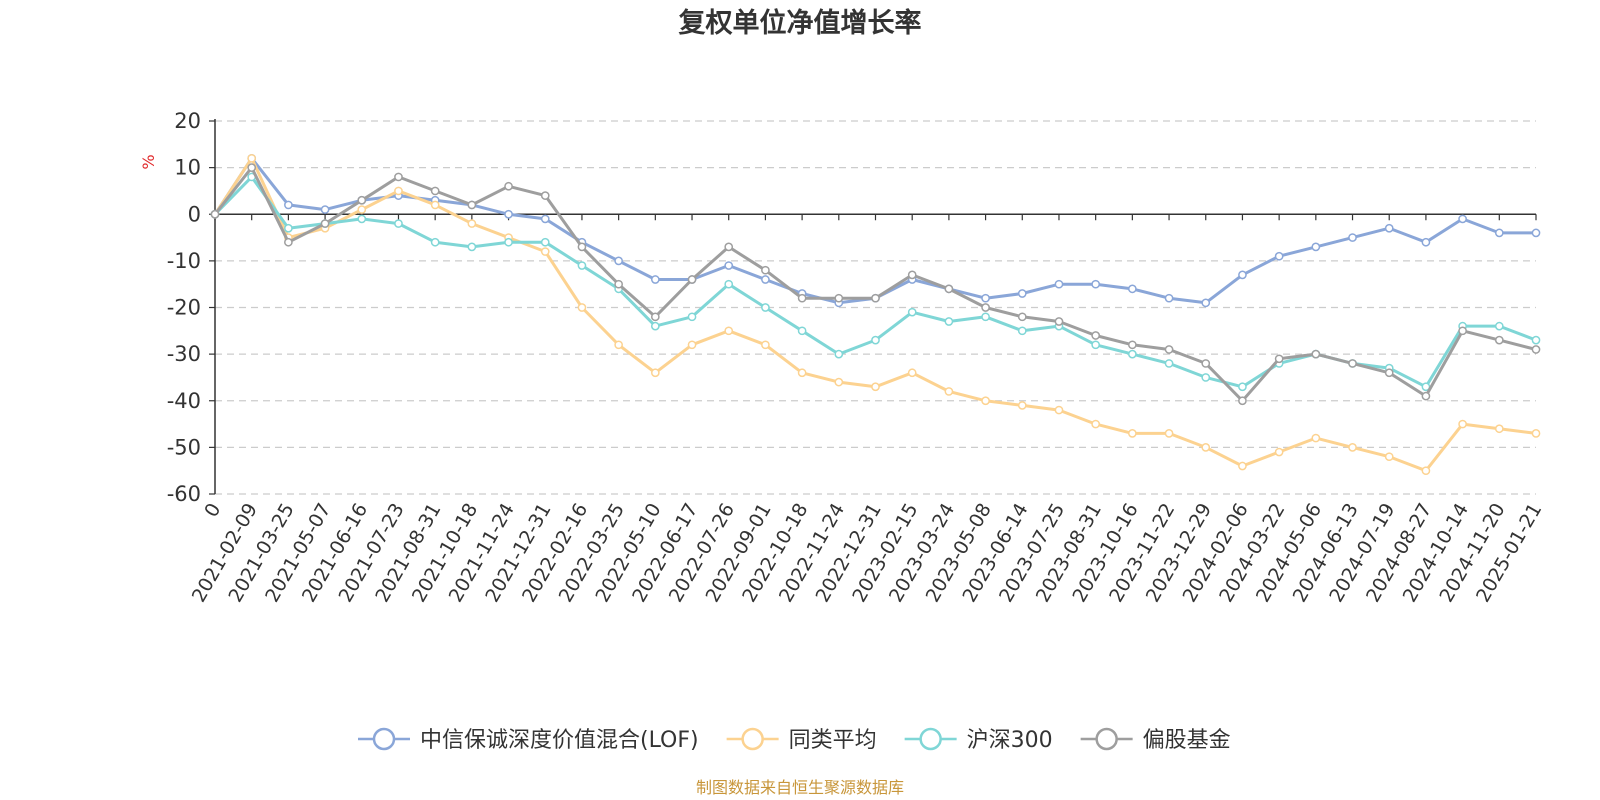  I want to click on legend-label: 中信保诚深度价值混合(LOF), so click(559, 740).